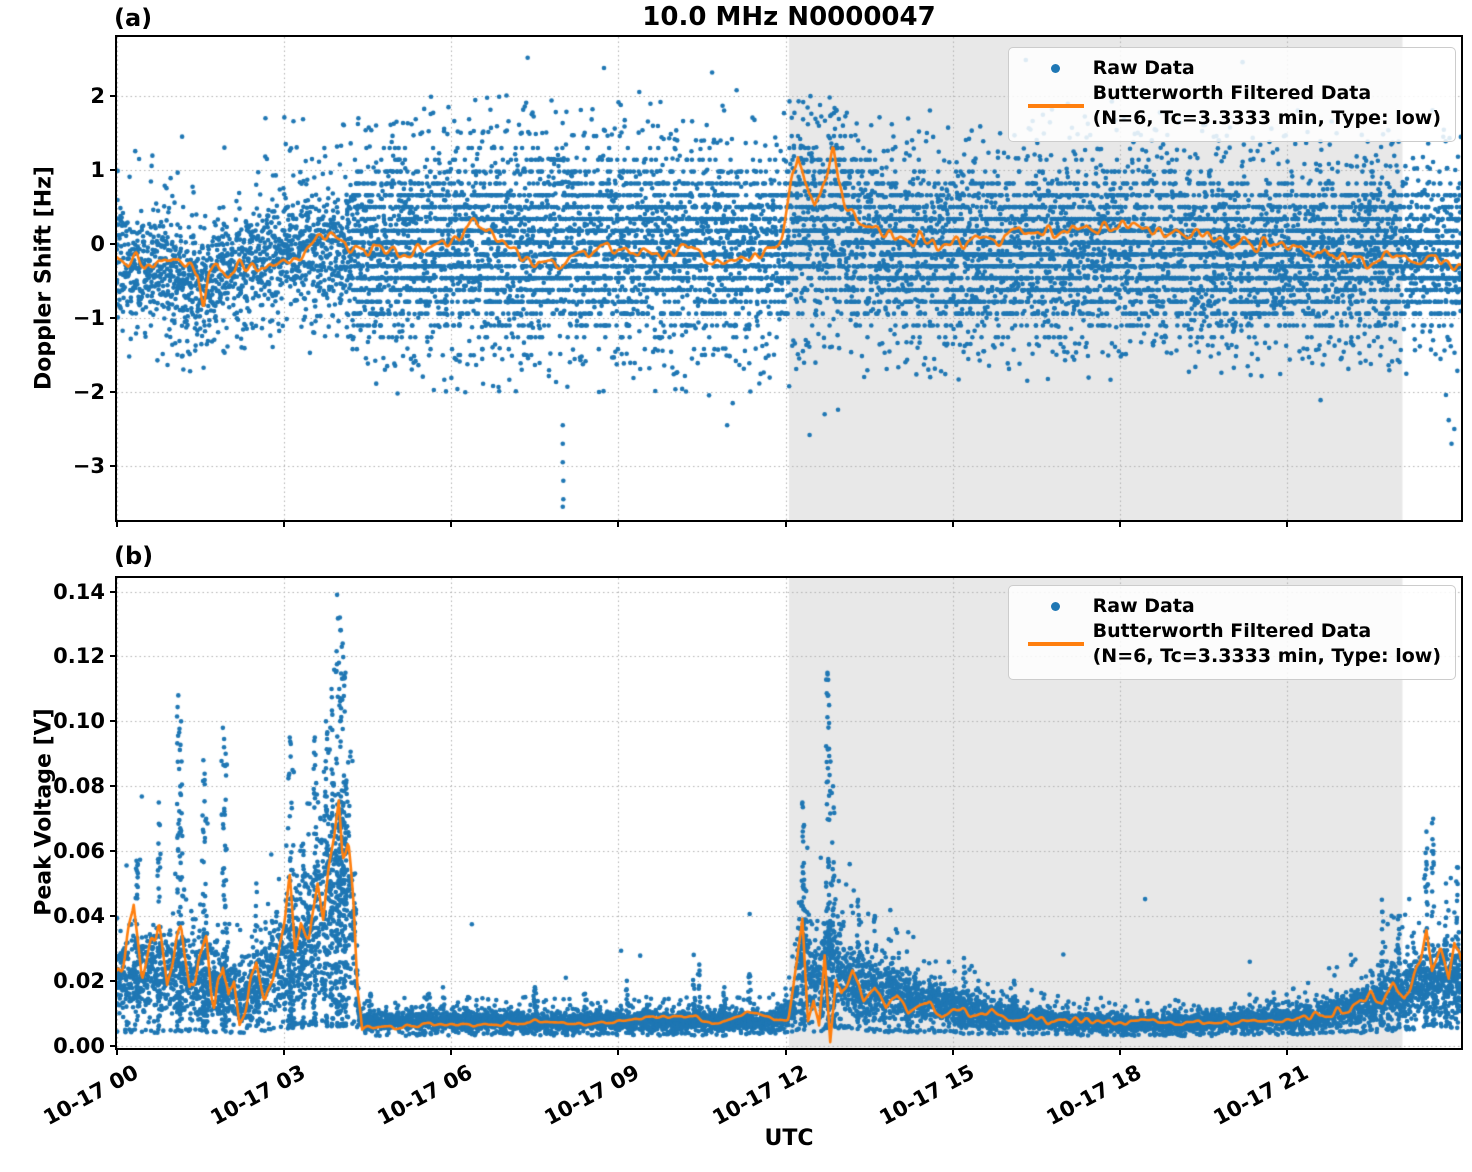 Image resolution: width=1472 pixels, height=1172 pixels. I want to click on x-tick-label: 10-17 18, so click(1094, 1095).